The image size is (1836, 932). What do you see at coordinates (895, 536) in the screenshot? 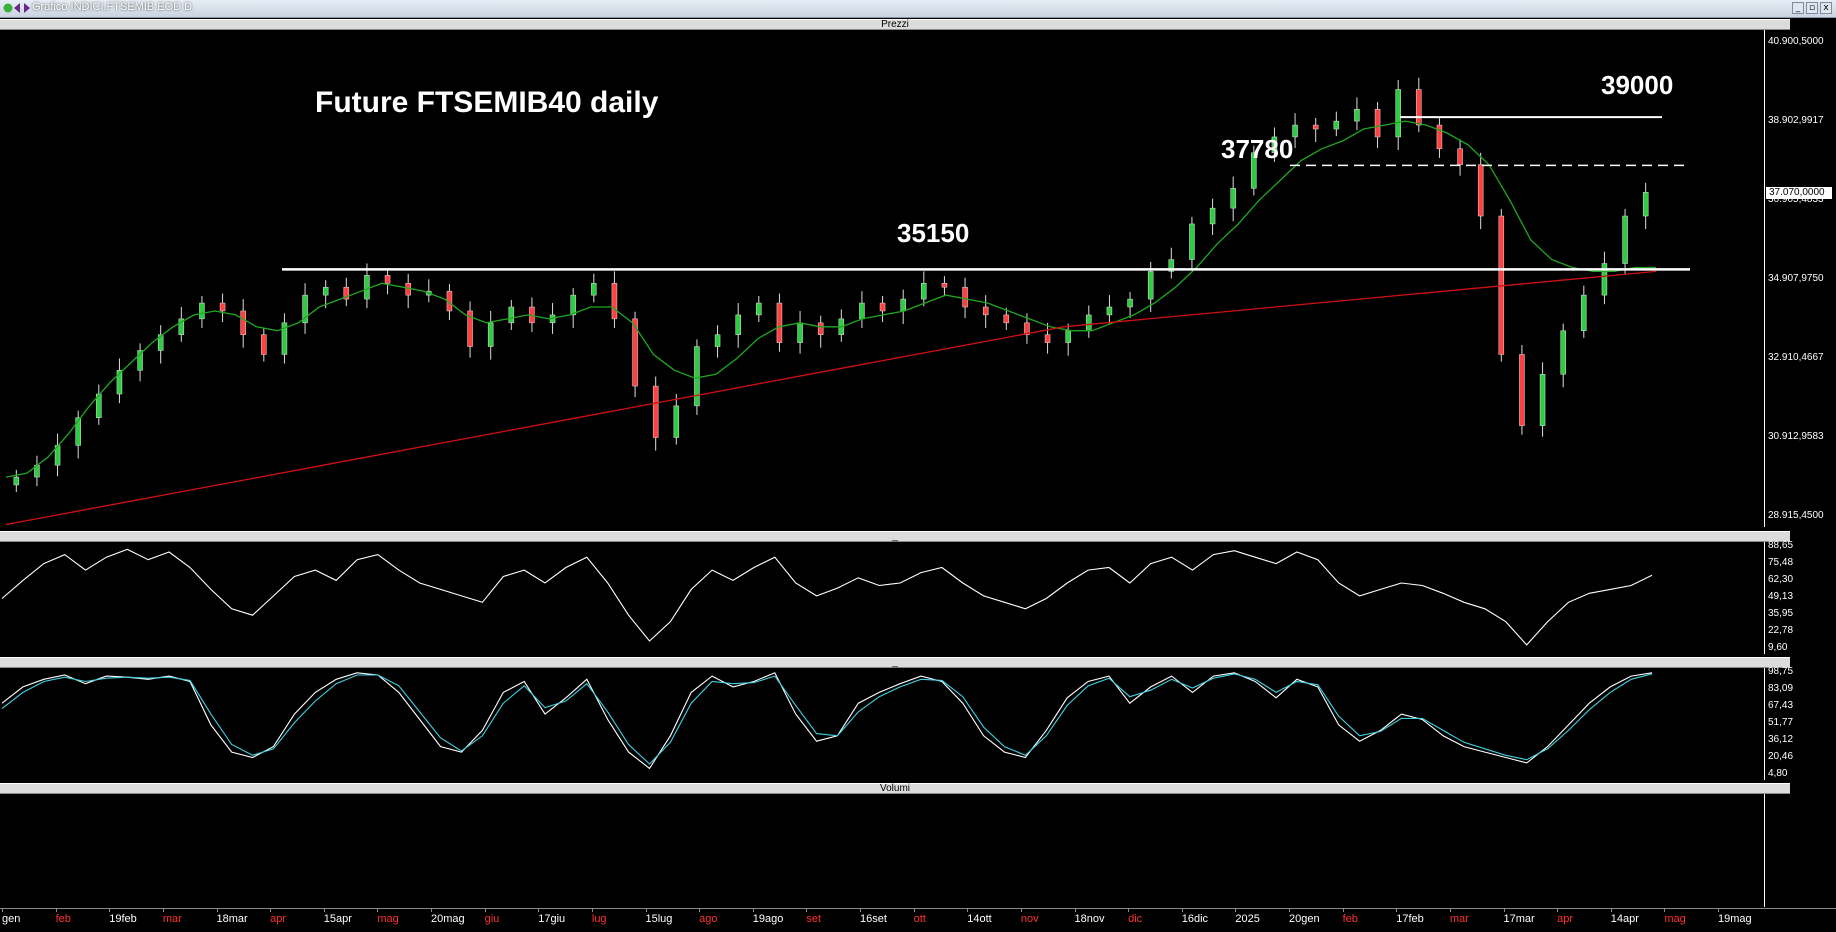
I see `oscillator1-panel-header: _` at bounding box center [895, 536].